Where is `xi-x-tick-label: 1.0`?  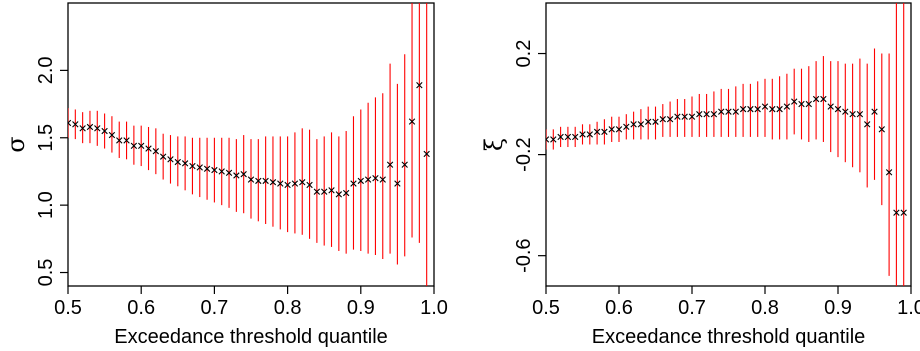 xi-x-tick-label: 1.0 is located at coordinates (908, 308).